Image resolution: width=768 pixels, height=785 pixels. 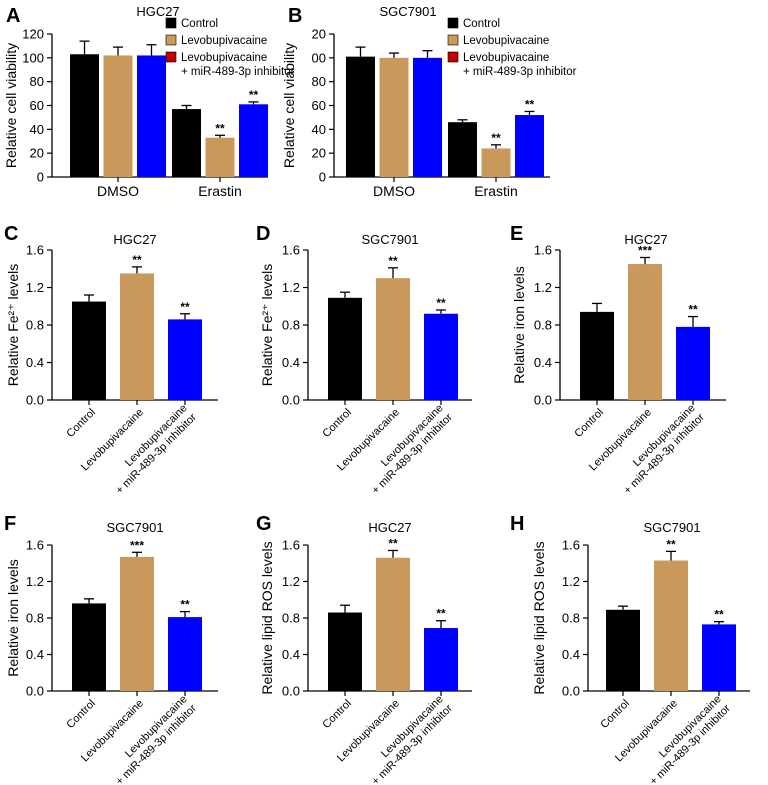 I want to click on y-axis-label: Relative cell viability, so click(x=11, y=105).